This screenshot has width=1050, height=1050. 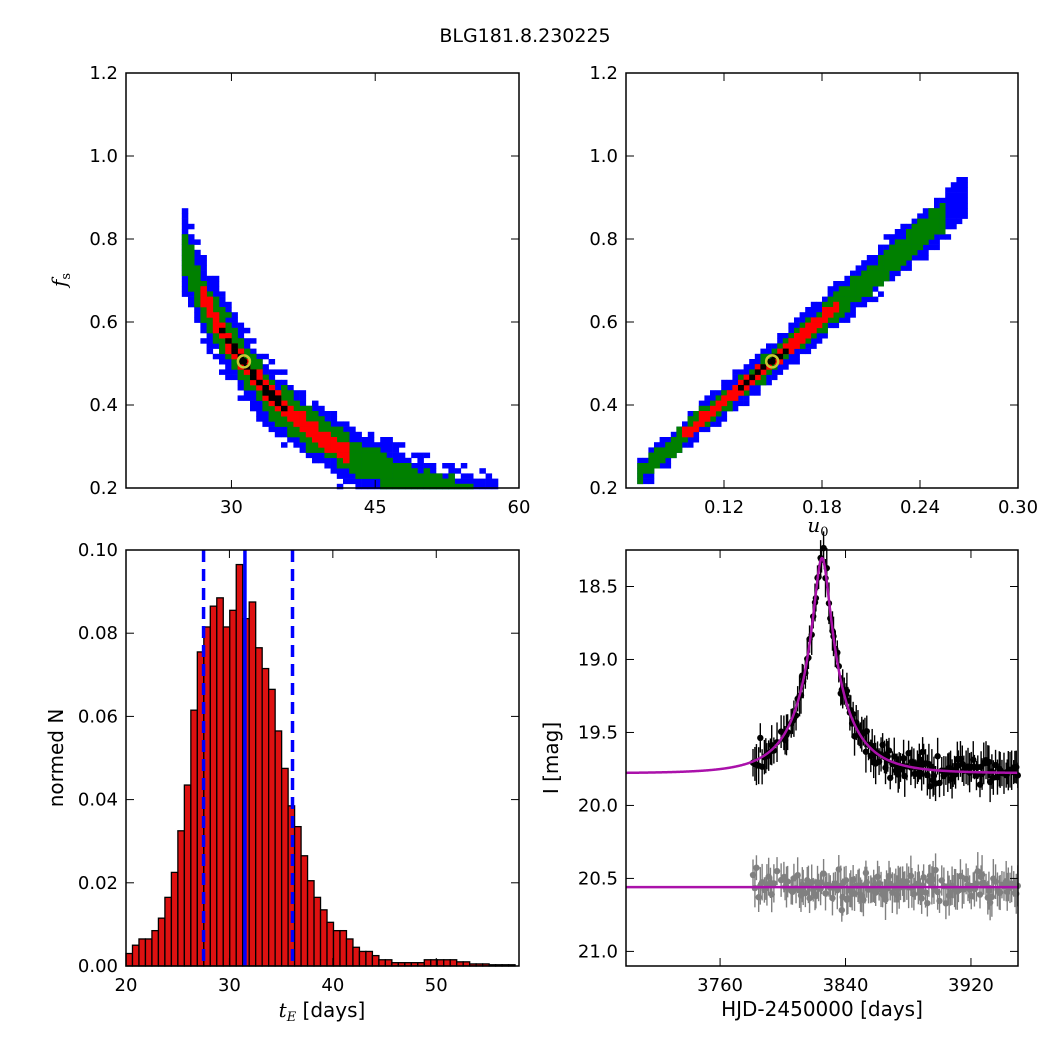 I want to click on te-histogram-xlabel: tE [days], so click(x=322, y=1011).